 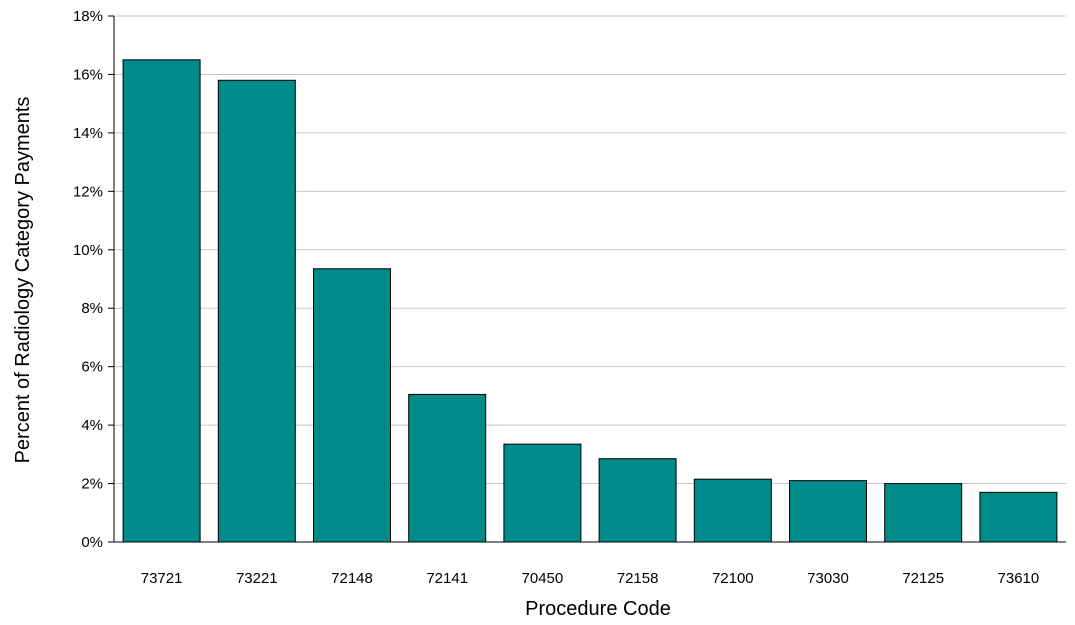 I want to click on x-tick-label: 70450, so click(x=543, y=578).